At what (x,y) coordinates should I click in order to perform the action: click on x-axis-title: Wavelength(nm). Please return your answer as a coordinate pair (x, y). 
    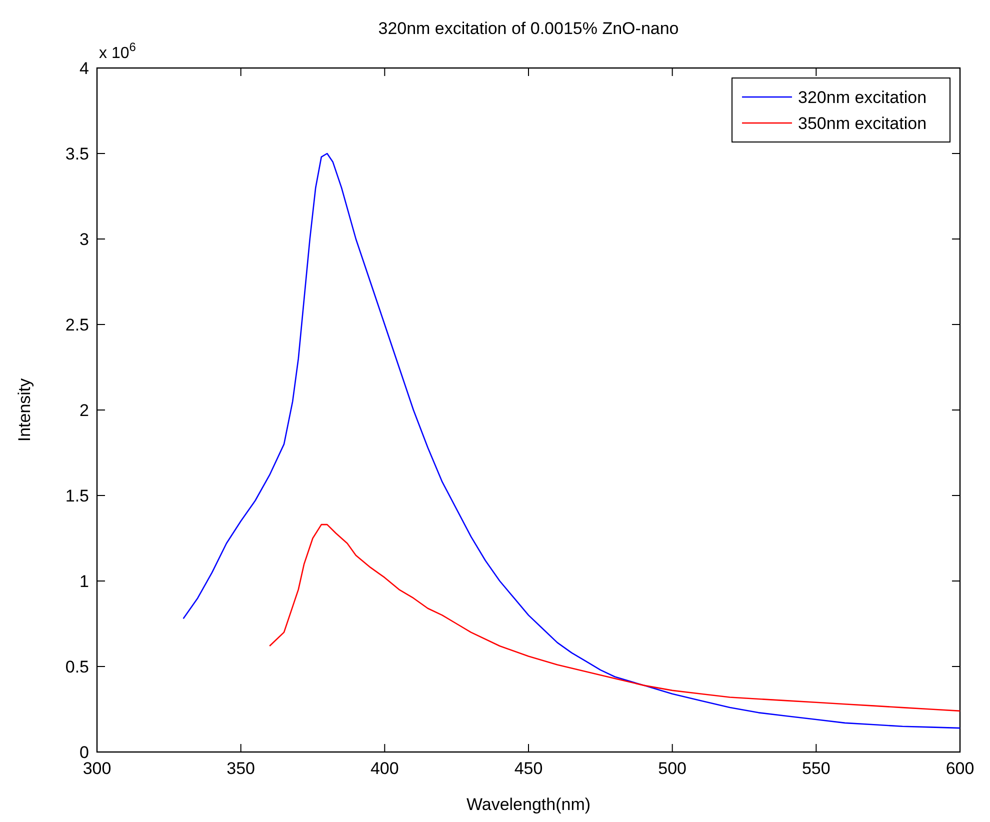
    Looking at the image, I should click on (528, 804).